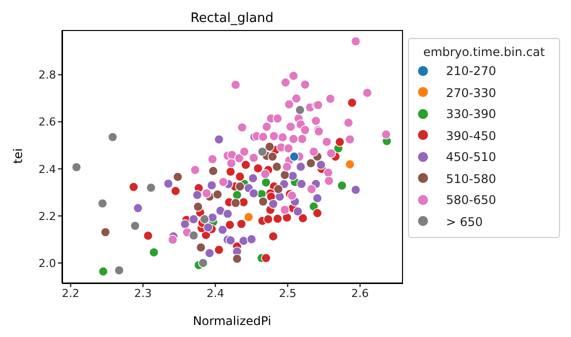  What do you see at coordinates (471, 179) in the screenshot?
I see `legend-label: 510-580` at bounding box center [471, 179].